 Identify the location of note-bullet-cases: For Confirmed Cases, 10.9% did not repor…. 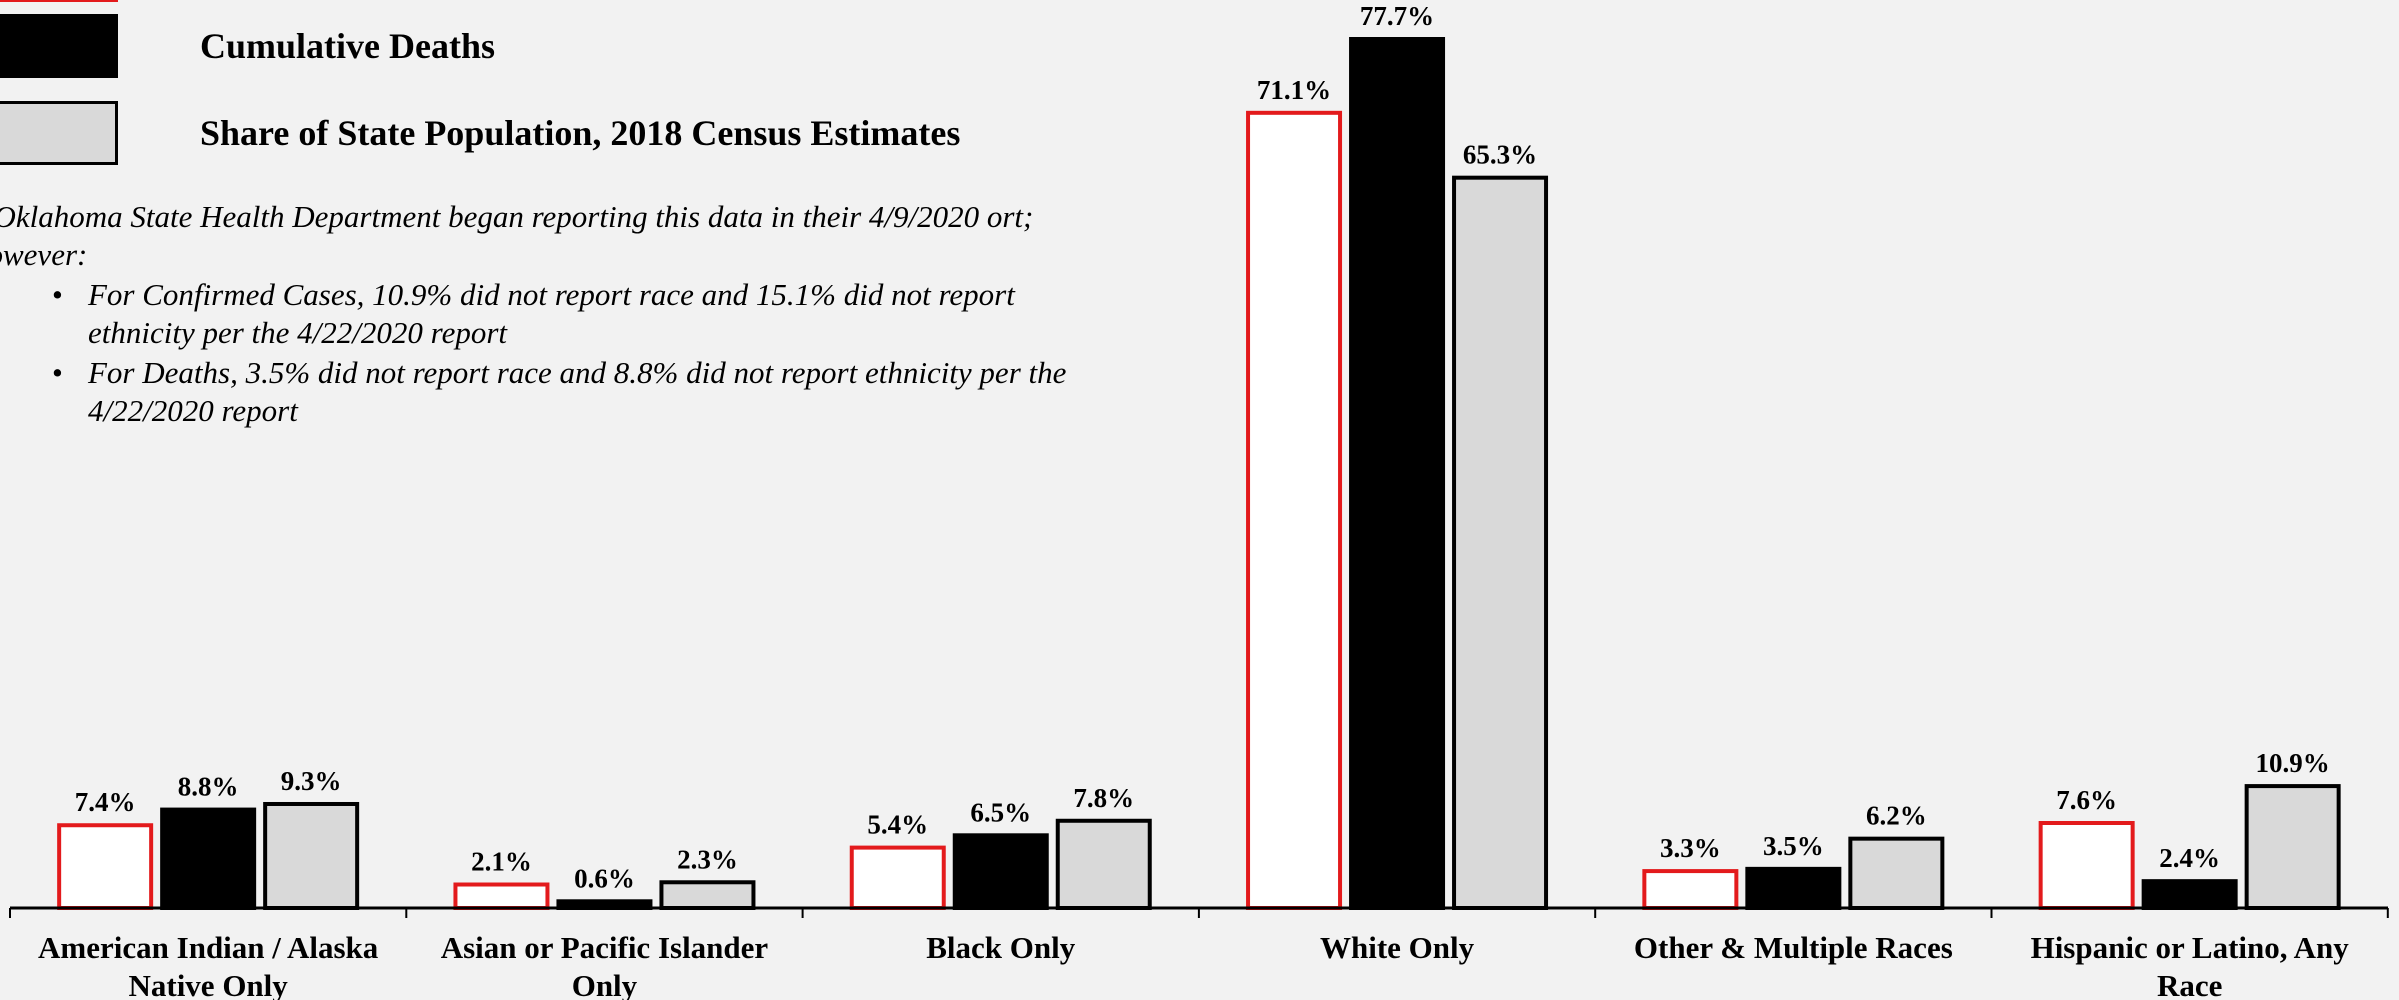
(562, 314).